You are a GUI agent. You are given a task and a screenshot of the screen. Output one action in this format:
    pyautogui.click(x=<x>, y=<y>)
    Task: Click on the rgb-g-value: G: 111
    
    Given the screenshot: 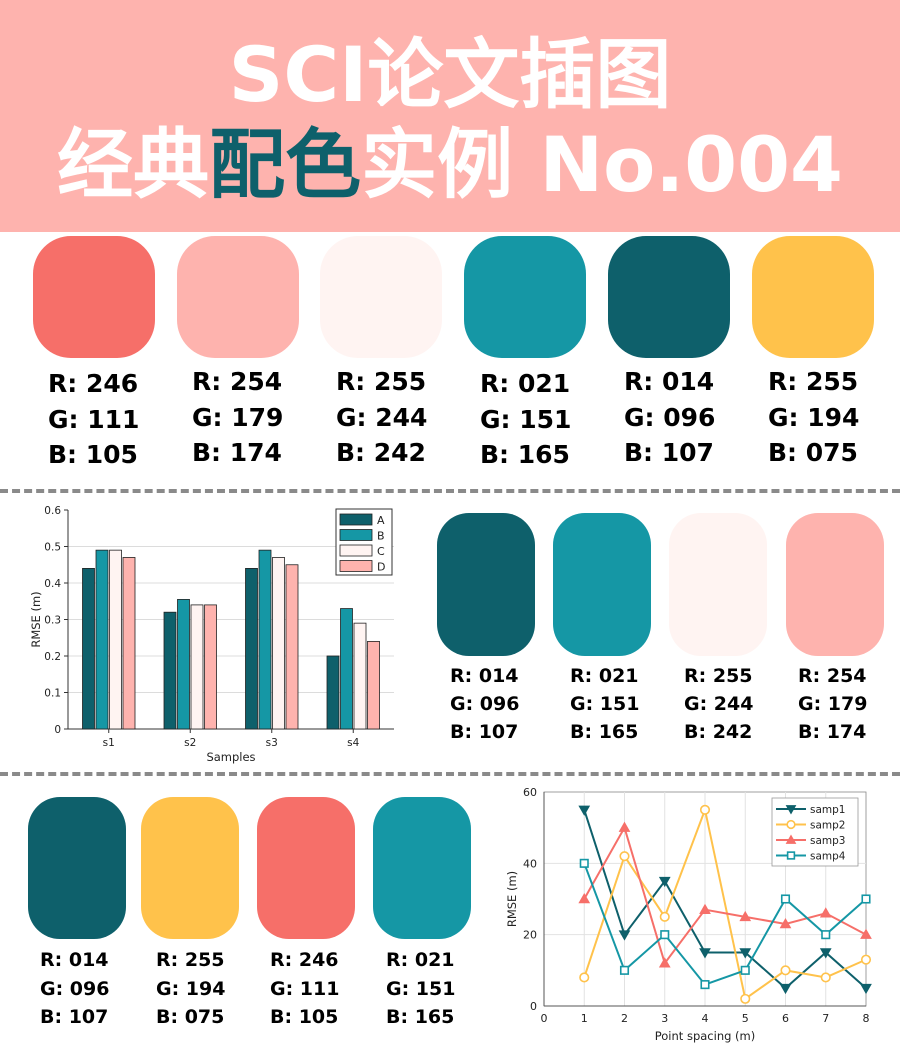 What is the action you would take?
    pyautogui.click(x=94, y=419)
    